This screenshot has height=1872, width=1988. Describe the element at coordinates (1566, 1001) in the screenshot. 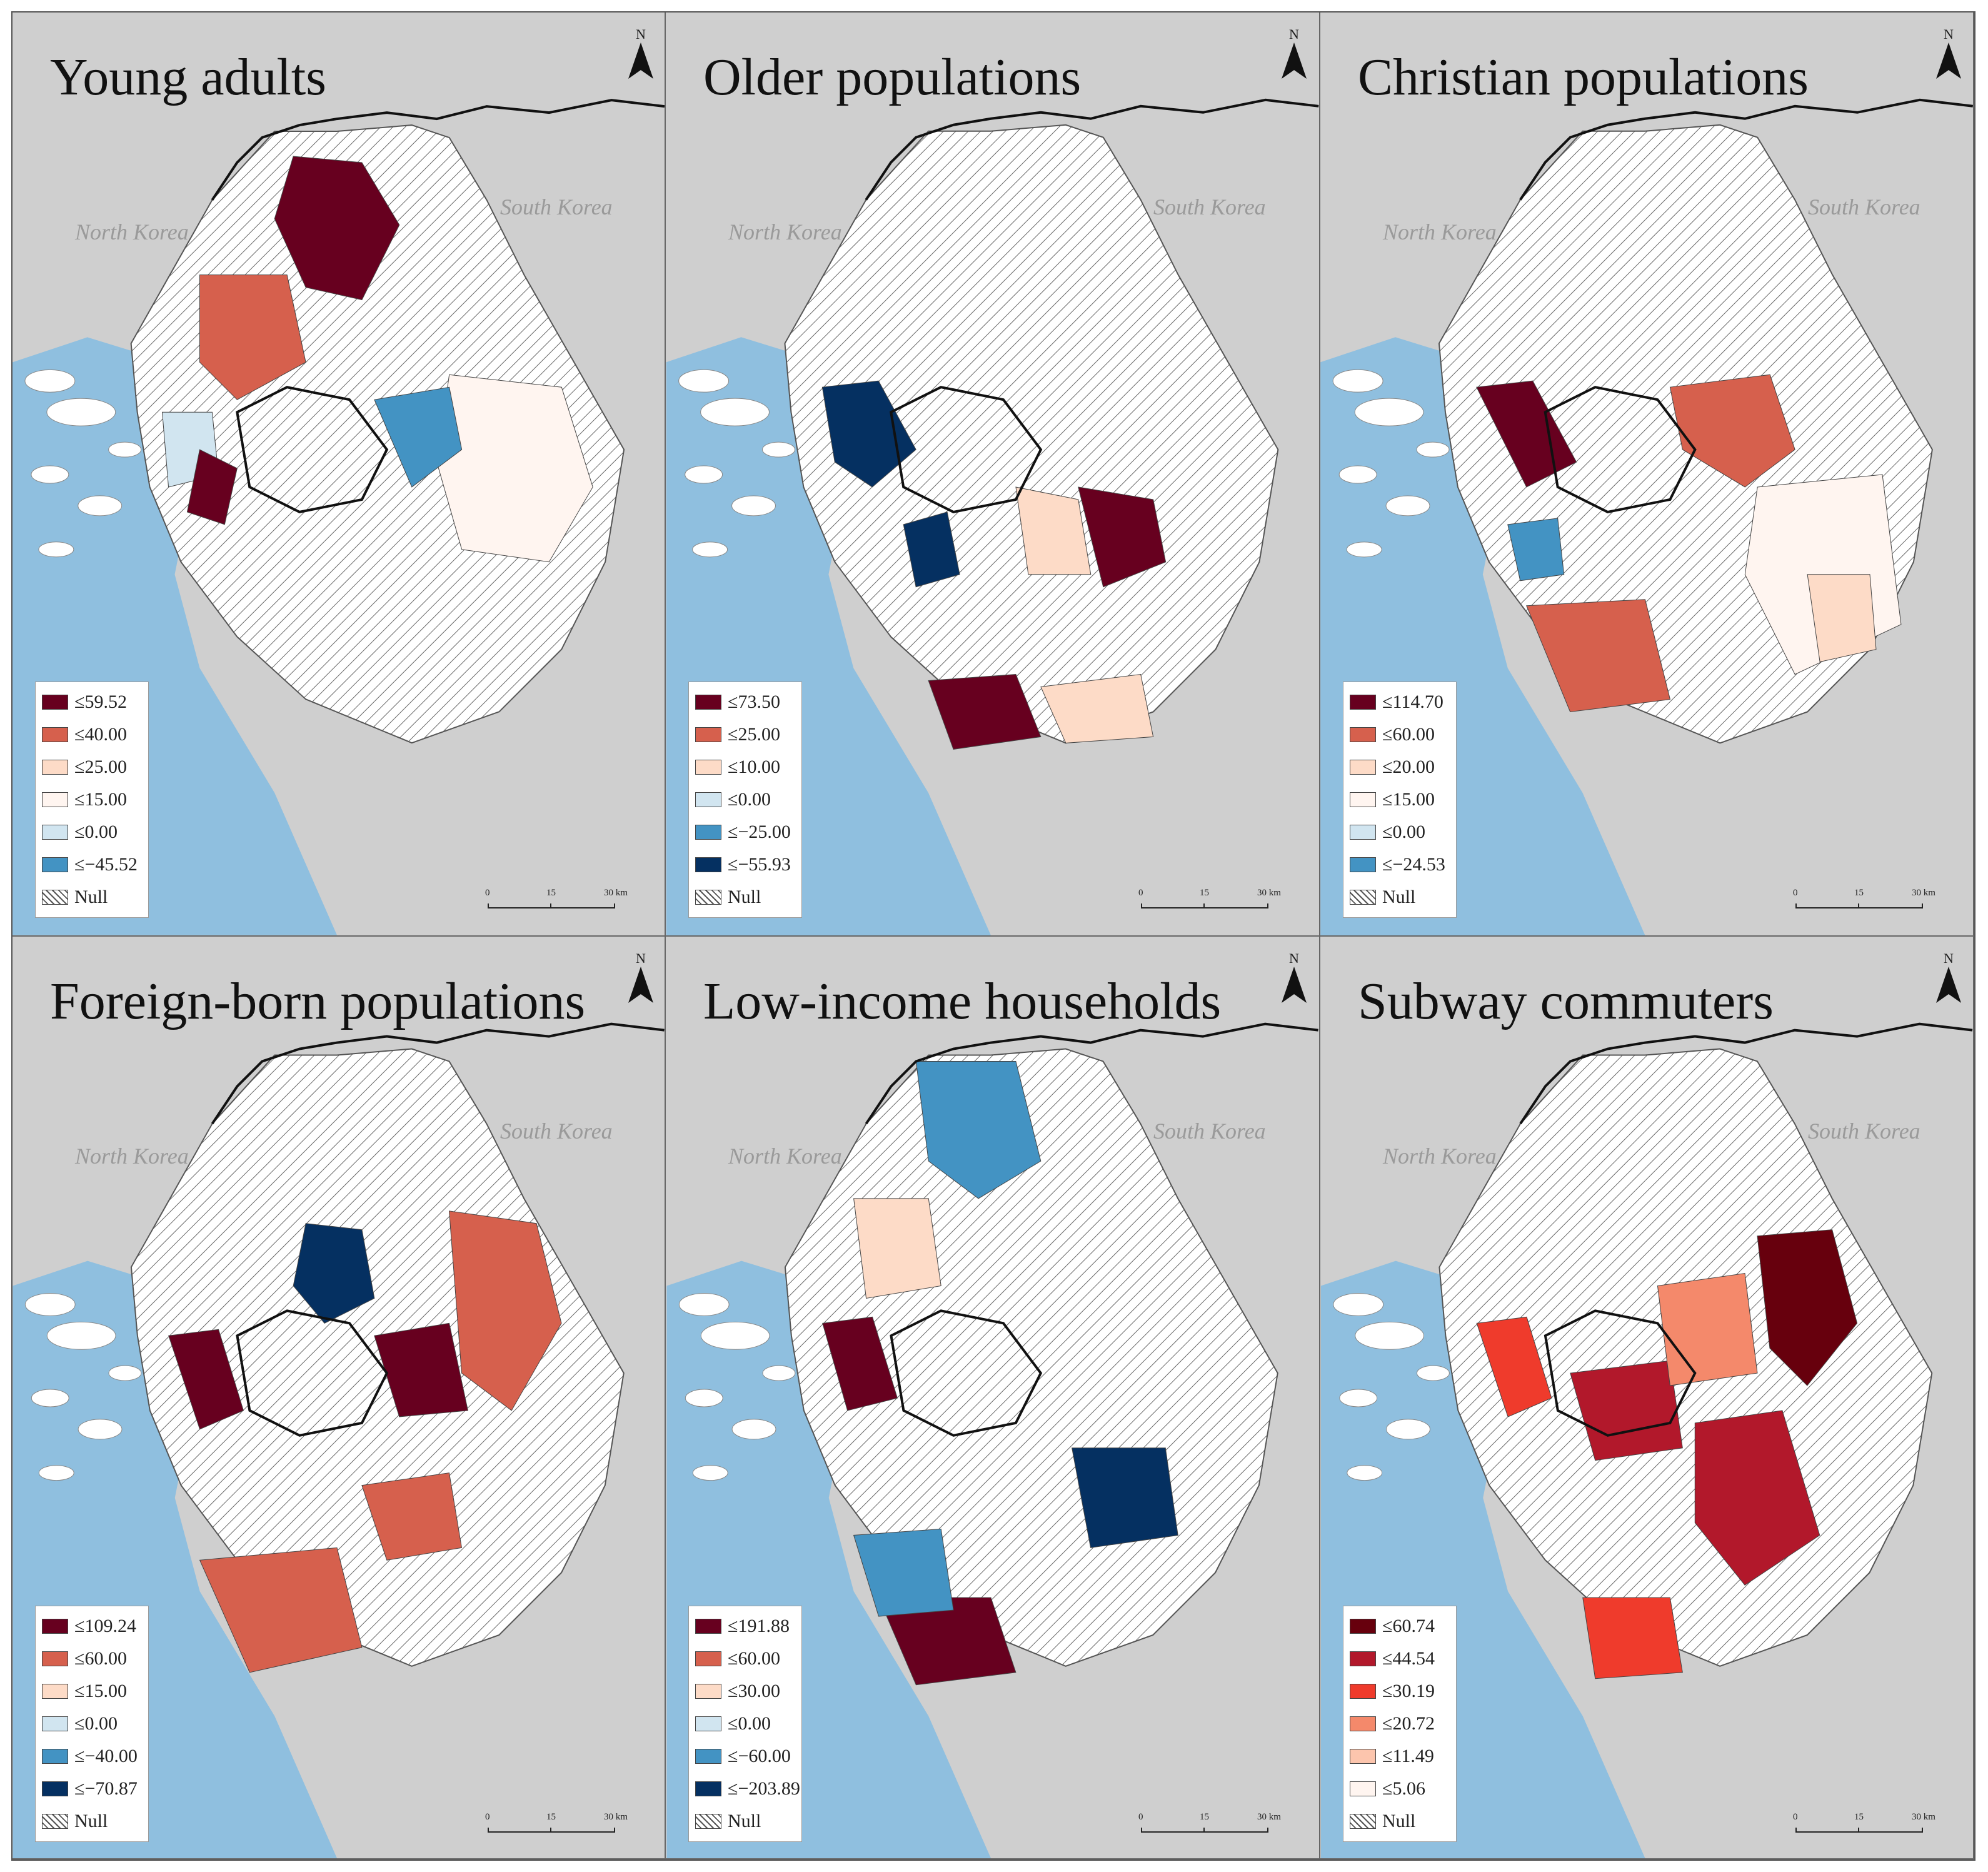

I see `panel-title: Subway commuters` at that location.